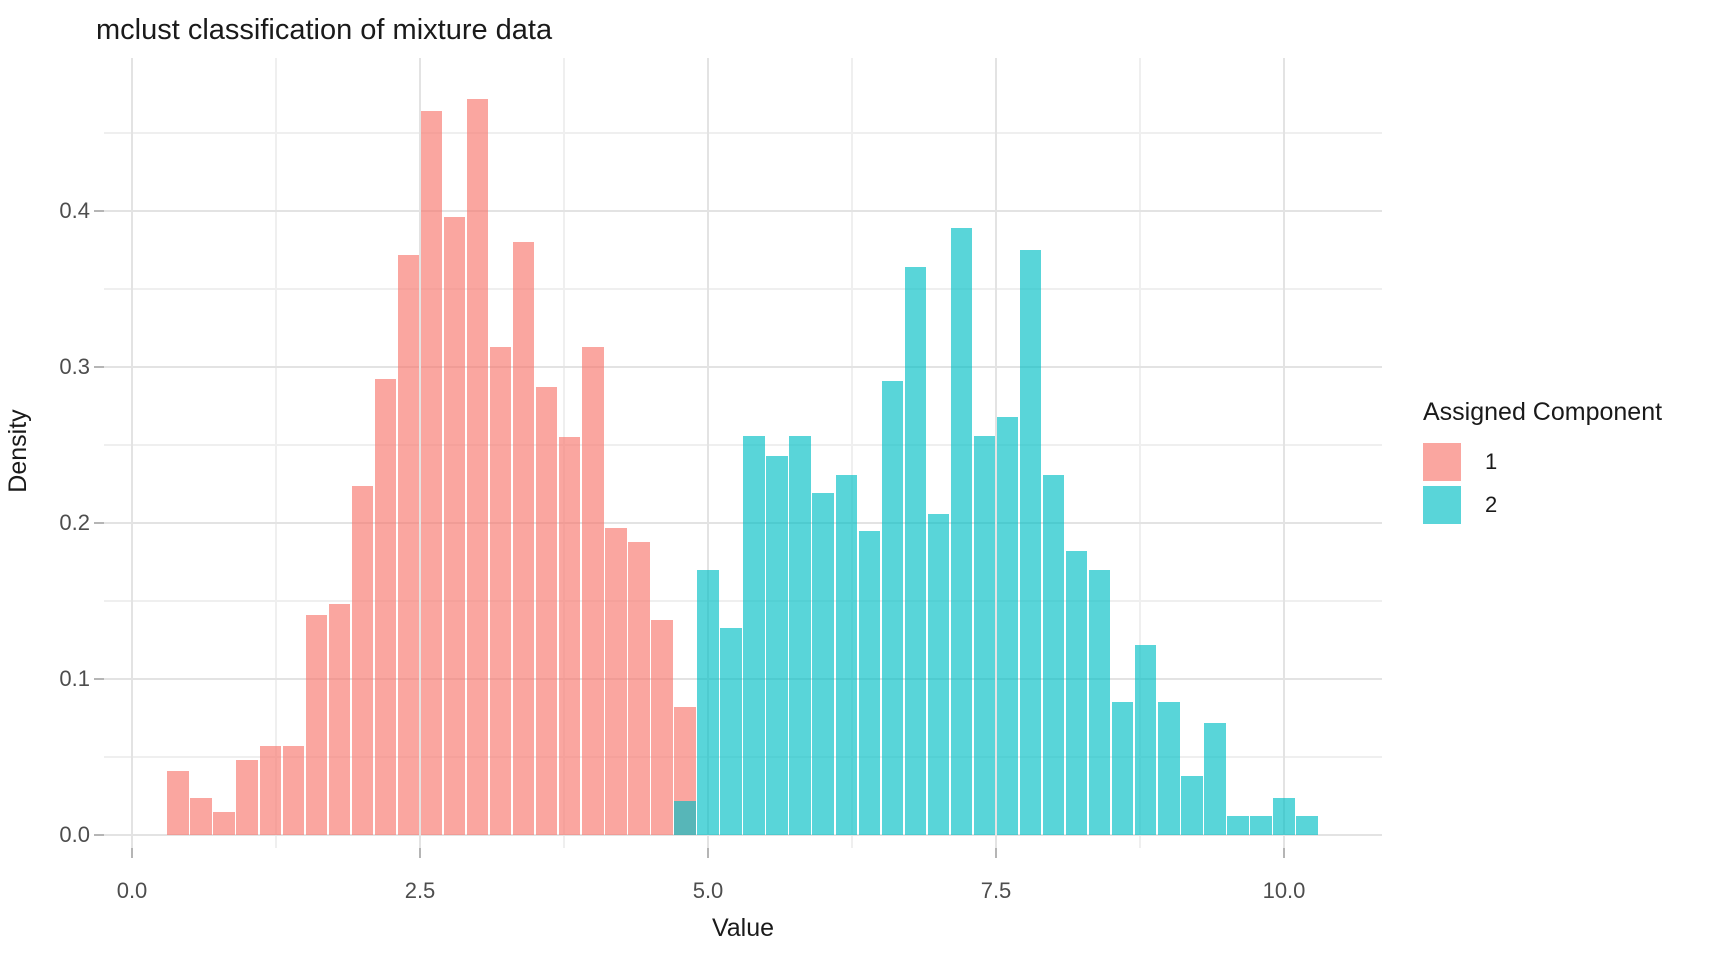 The height and width of the screenshot is (960, 1728). What do you see at coordinates (74, 366) in the screenshot?
I see `y-tick-label: 0.3` at bounding box center [74, 366].